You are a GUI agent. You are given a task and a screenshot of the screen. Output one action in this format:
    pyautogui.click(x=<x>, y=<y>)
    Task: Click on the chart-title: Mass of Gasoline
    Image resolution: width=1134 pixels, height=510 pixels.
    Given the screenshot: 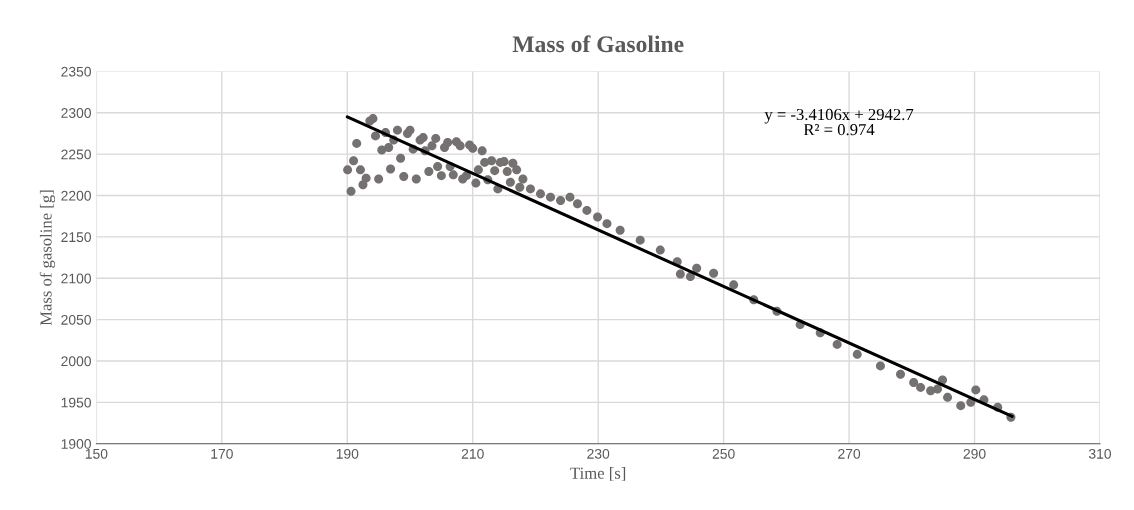 What is the action you would take?
    pyautogui.click(x=598, y=44)
    